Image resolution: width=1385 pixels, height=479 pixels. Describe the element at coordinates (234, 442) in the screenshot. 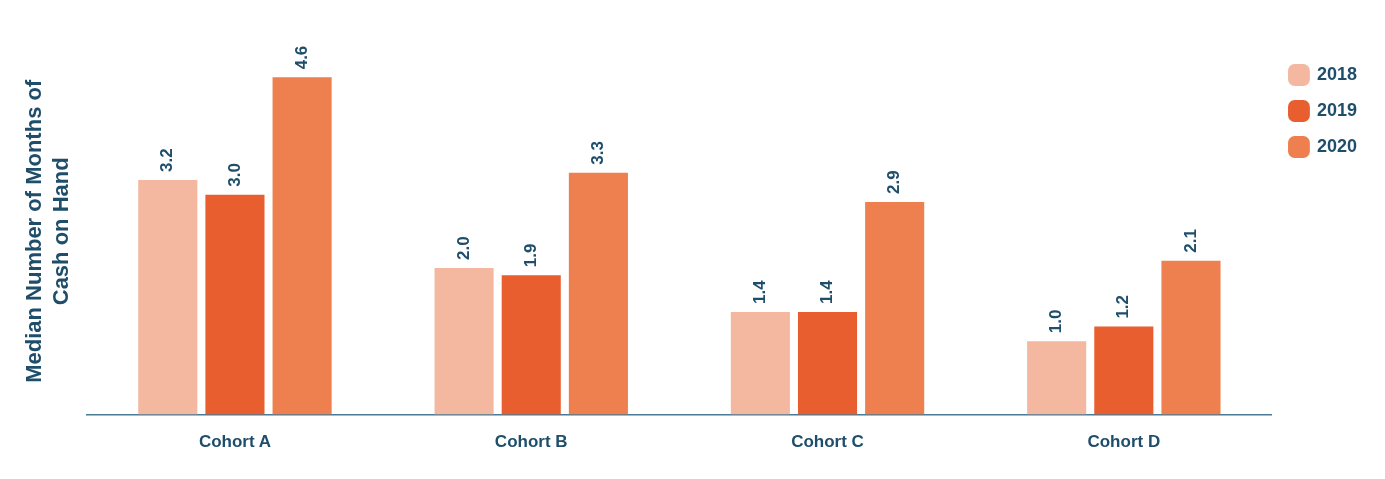

I see `x-tick-label: Cohort A` at that location.